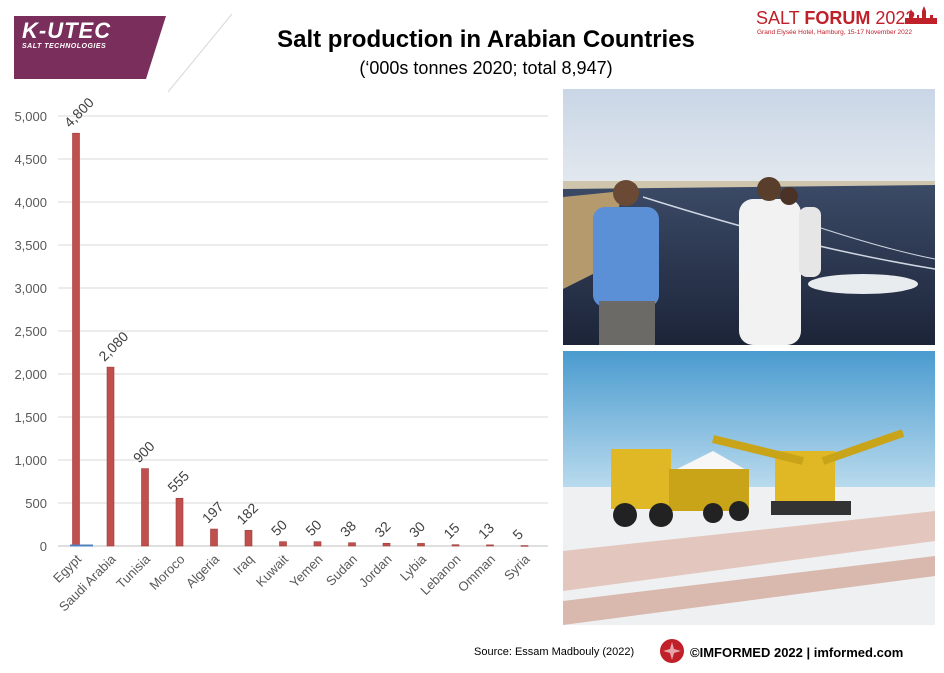  Describe the element at coordinates (352, 544) in the screenshot. I see `bar-sudan` at that location.